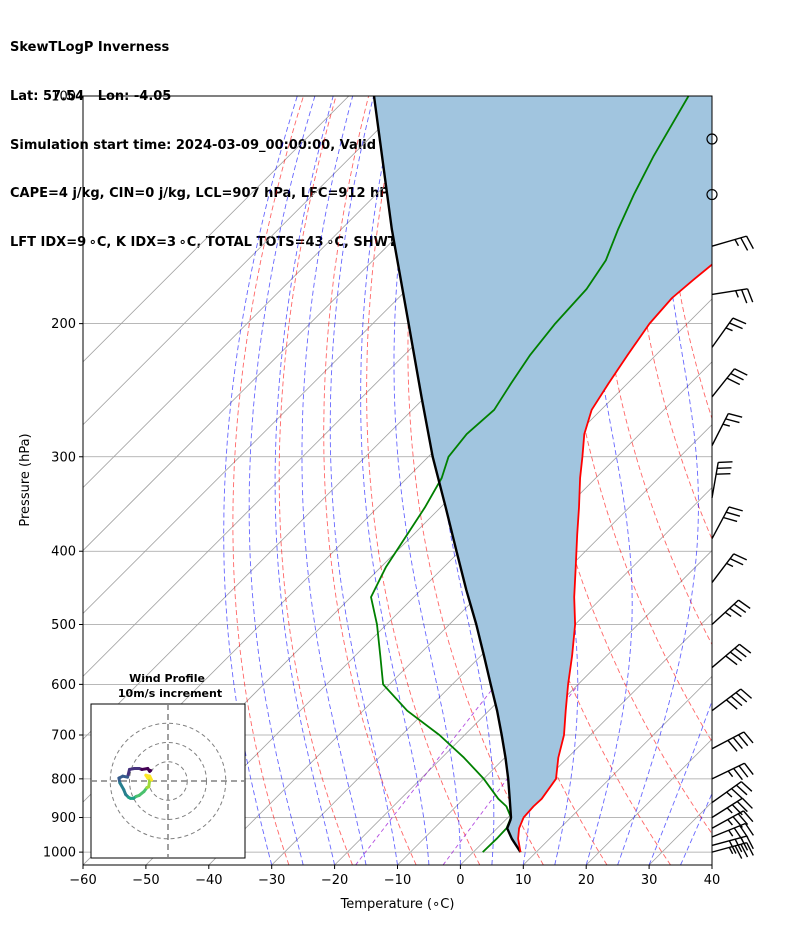 The image size is (794, 937). Describe the element at coordinates (63, 625) in the screenshot. I see `y-tick-label: 500` at that location.